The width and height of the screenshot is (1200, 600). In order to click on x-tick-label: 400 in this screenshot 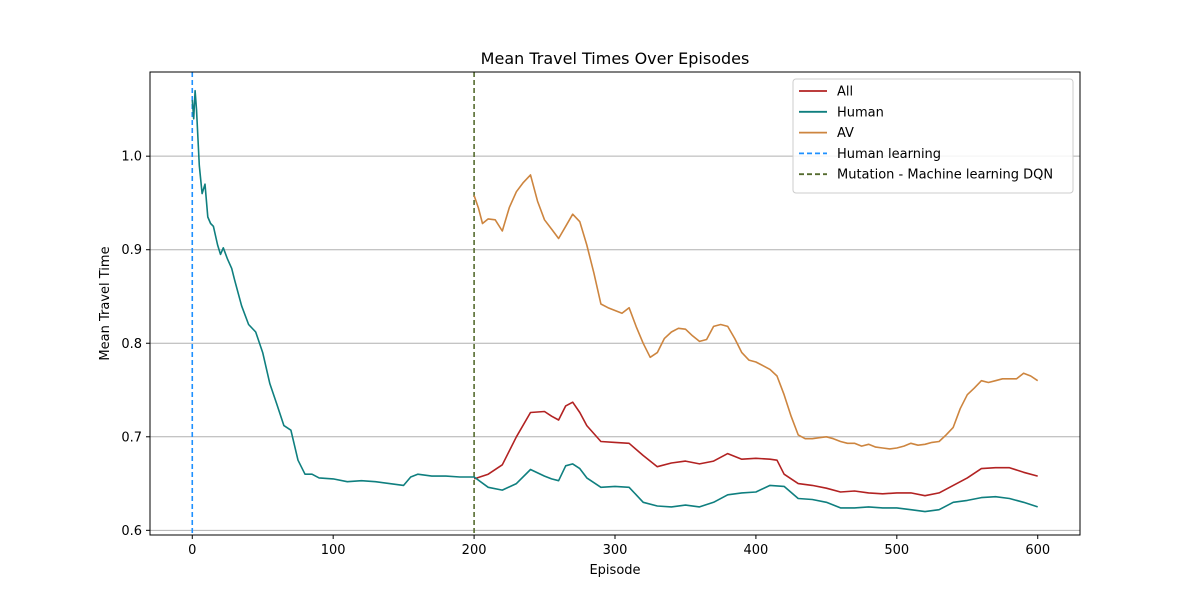, I will do `click(755, 550)`.